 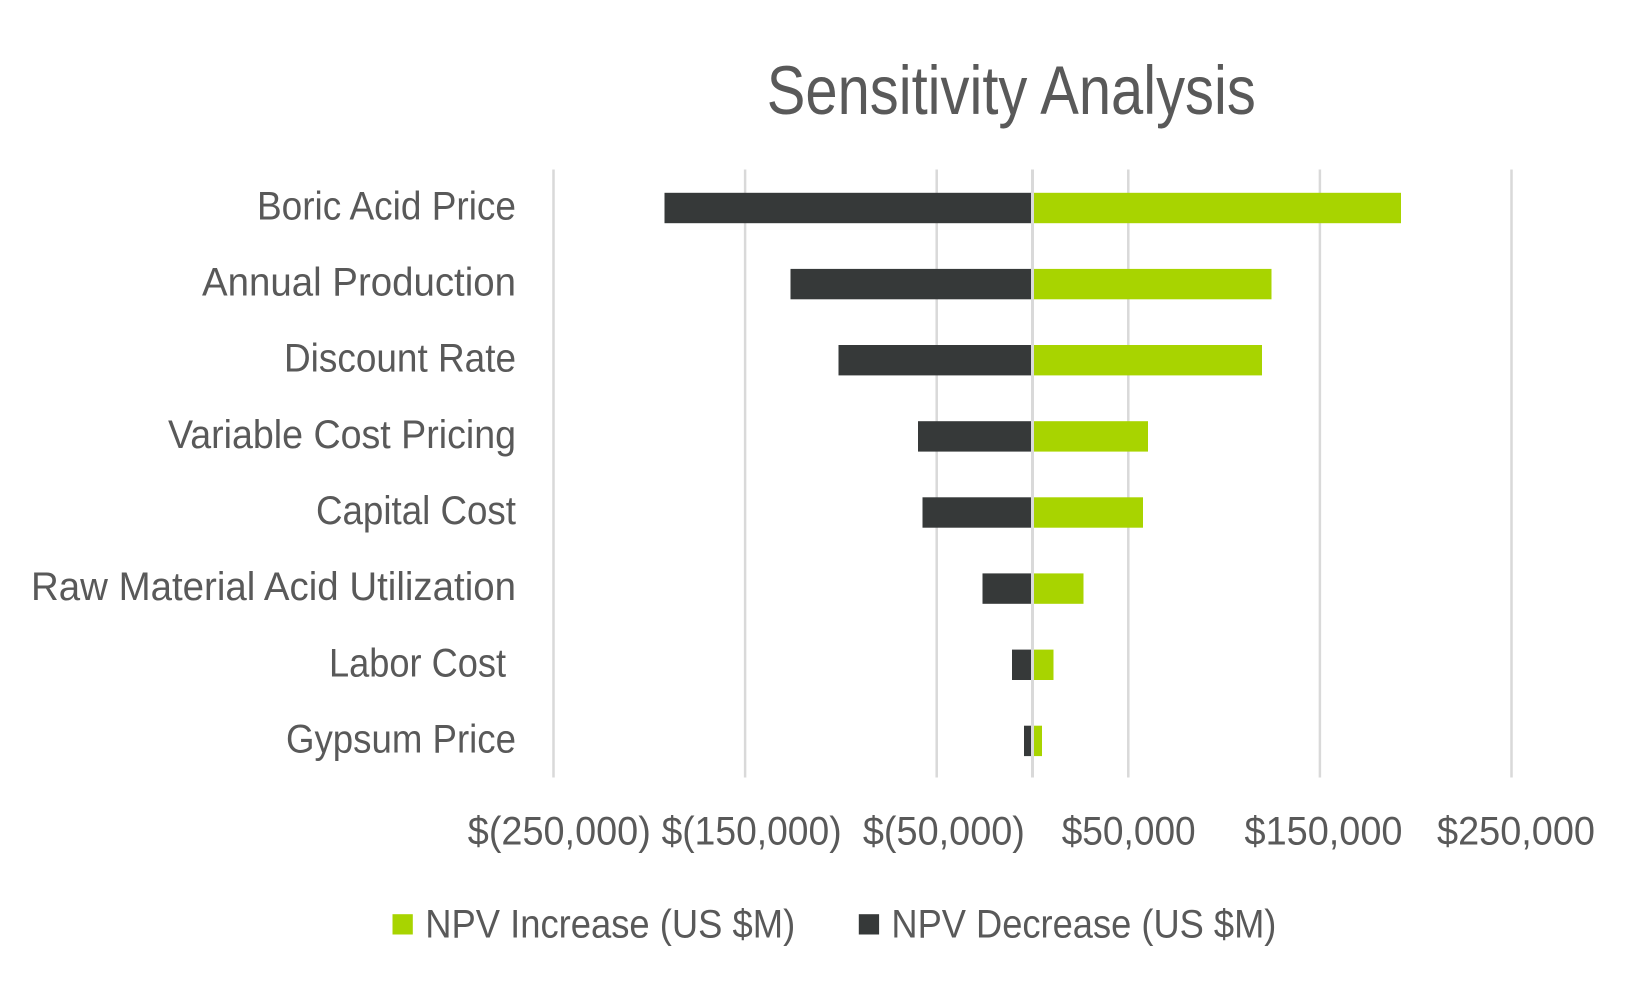 I want to click on svg-text: Capital Cost, so click(x=416, y=511).